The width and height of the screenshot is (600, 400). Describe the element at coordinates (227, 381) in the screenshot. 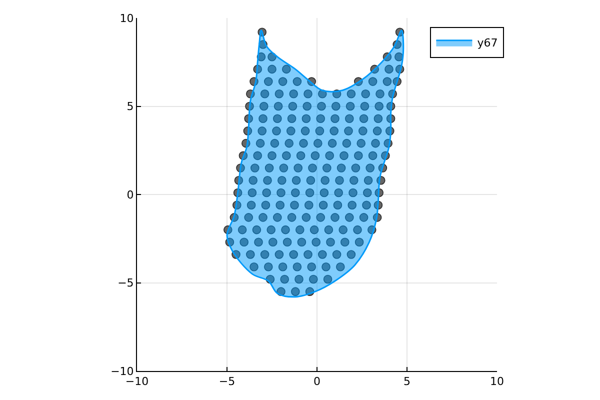

I see `x-tick-label: −5` at that location.